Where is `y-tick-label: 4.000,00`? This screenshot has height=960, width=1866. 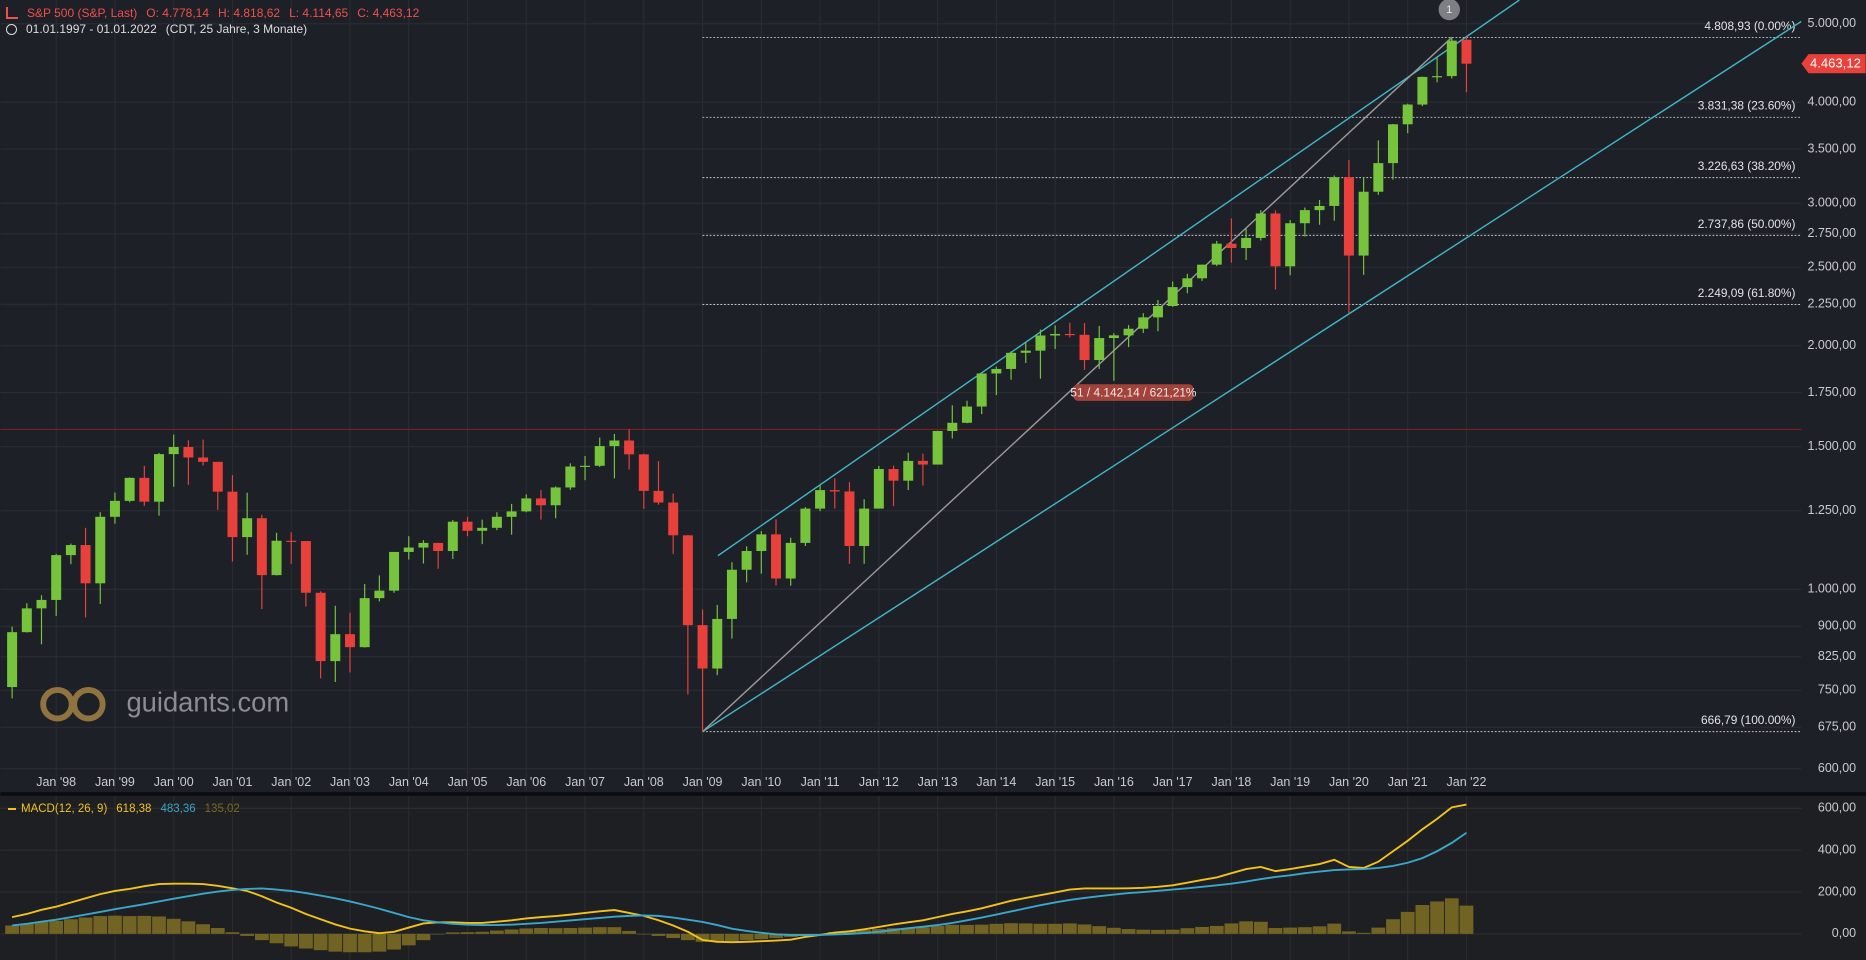
y-tick-label: 4.000,00 is located at coordinates (1832, 101).